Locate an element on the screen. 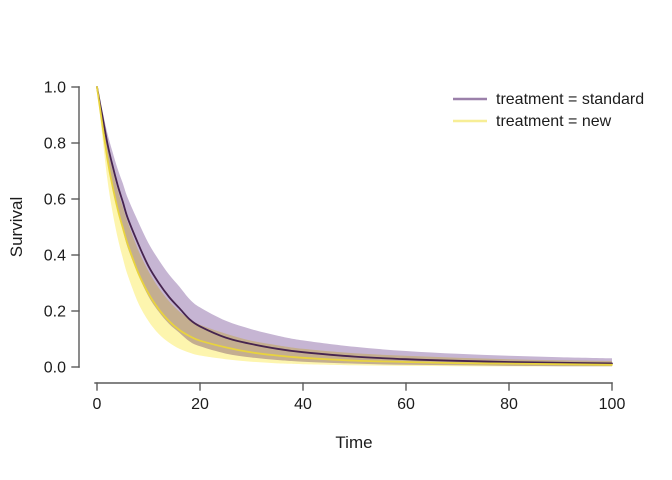 Image resolution: width=672 pixels, height=480 pixels. y-tick-label: 0.8 is located at coordinates (55, 144).